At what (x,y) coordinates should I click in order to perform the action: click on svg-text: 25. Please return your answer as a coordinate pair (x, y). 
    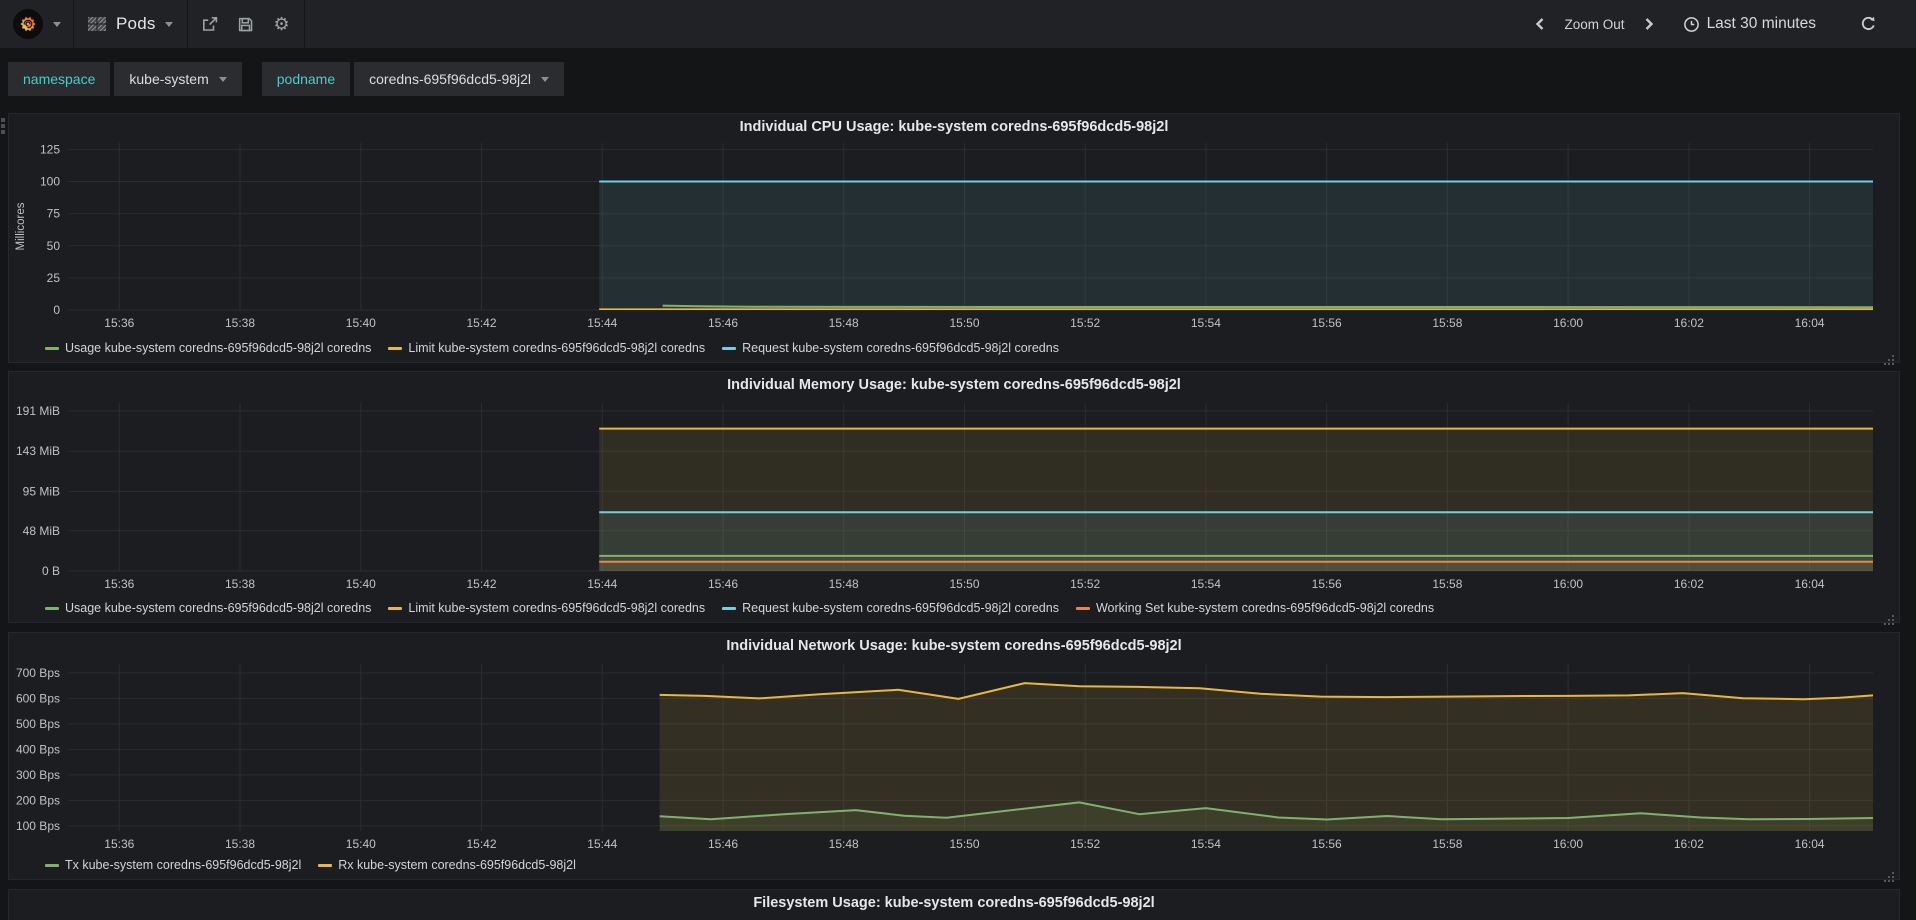
    Looking at the image, I should click on (54, 278).